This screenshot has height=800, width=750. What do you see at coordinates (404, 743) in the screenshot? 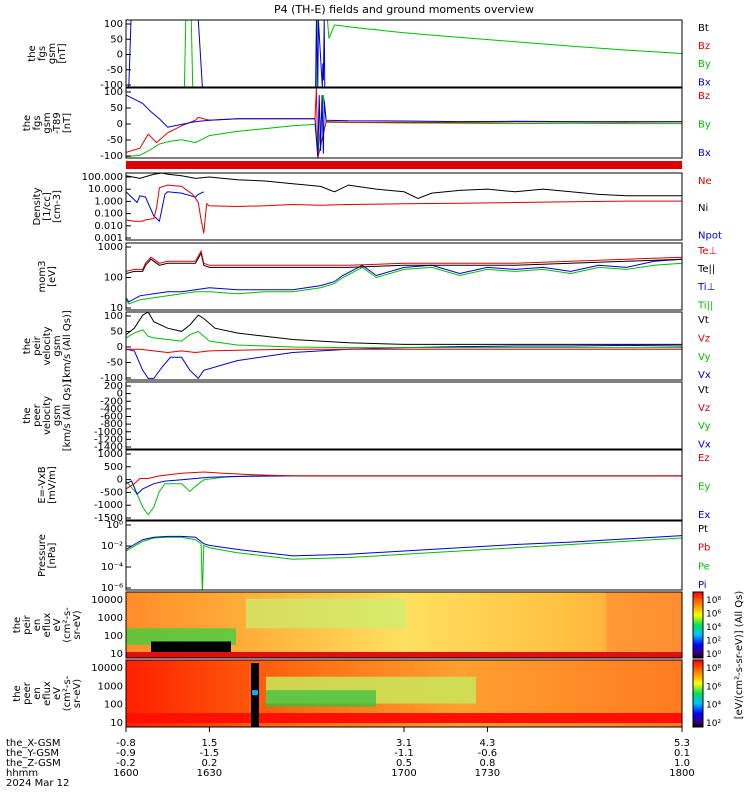
I see `x-tick-label: 3.1` at bounding box center [404, 743].